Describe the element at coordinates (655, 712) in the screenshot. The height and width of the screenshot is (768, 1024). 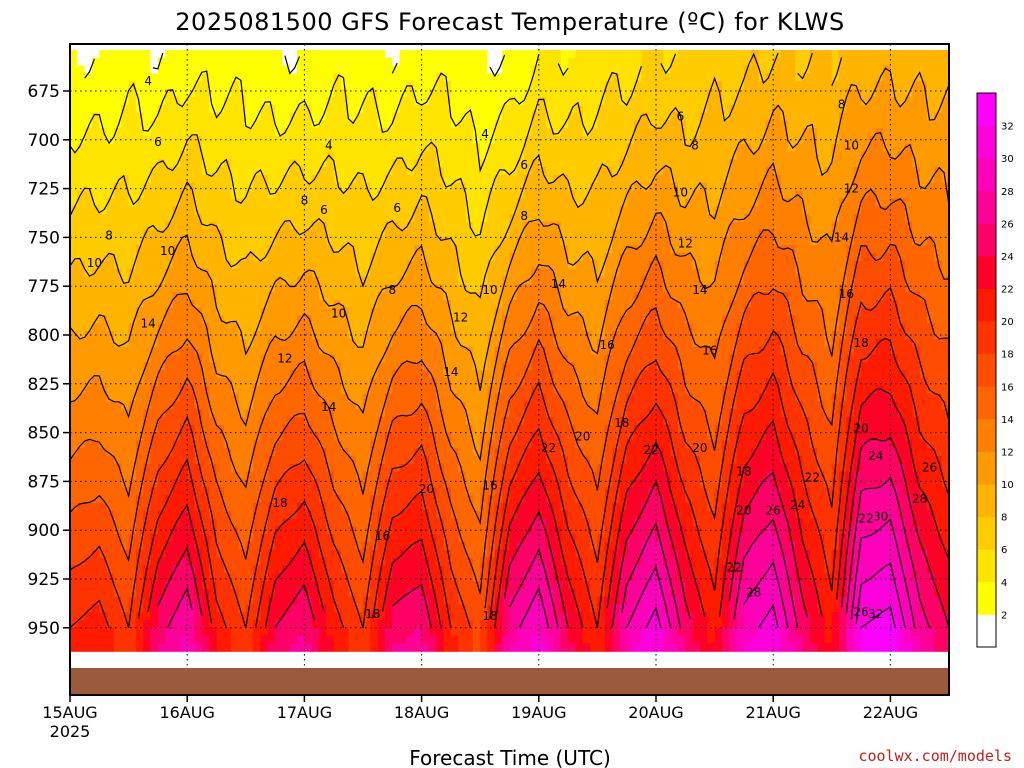
I see `x-tick-label: 20AUG` at that location.